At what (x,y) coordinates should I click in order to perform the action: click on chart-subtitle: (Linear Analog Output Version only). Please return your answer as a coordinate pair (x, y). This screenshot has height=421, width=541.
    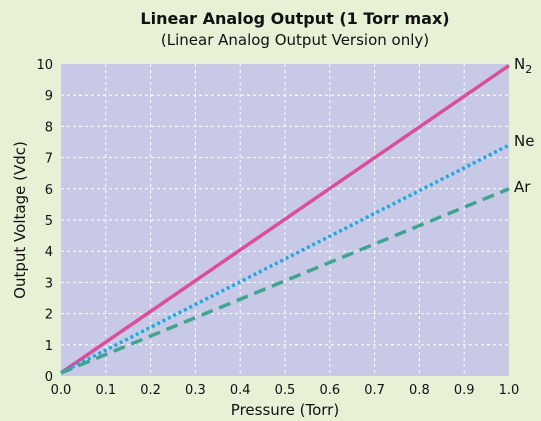
    Looking at the image, I should click on (295, 40).